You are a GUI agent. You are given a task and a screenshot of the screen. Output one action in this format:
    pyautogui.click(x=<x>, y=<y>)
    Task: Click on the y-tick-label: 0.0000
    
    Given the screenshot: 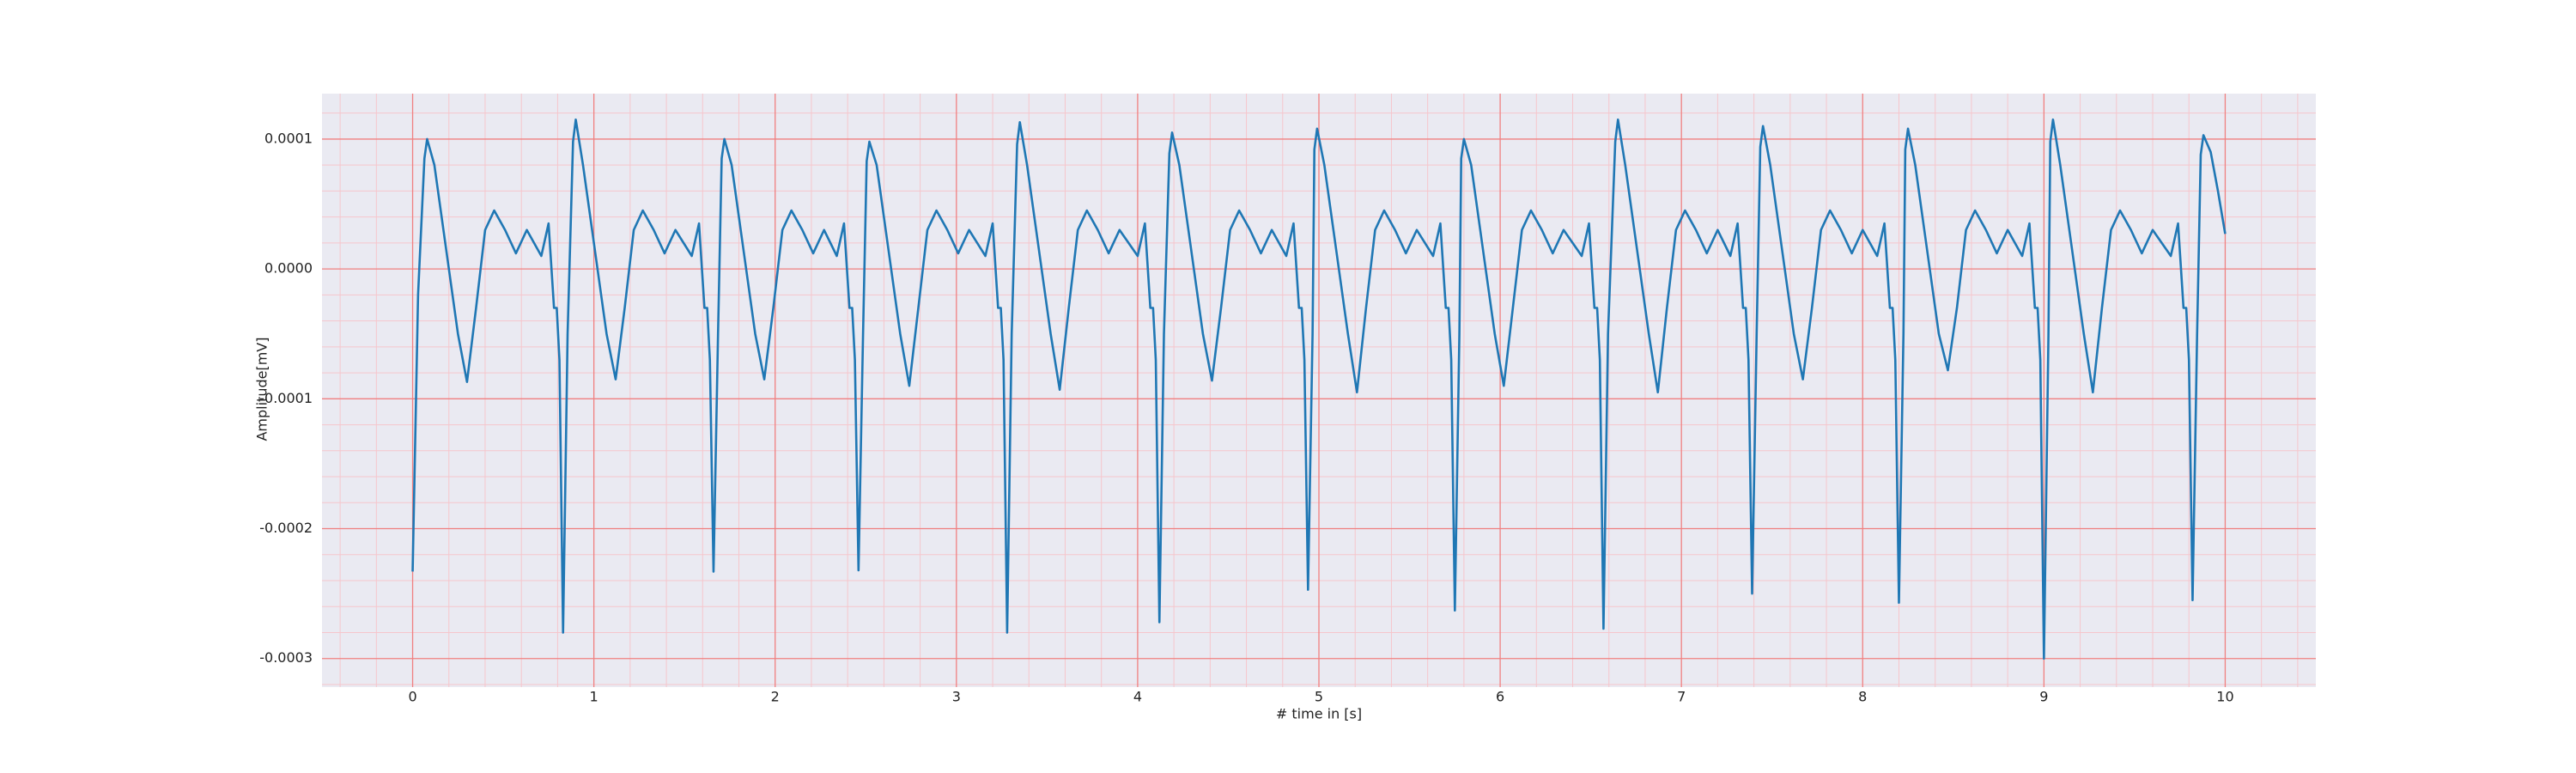 What is the action you would take?
    pyautogui.click(x=289, y=268)
    